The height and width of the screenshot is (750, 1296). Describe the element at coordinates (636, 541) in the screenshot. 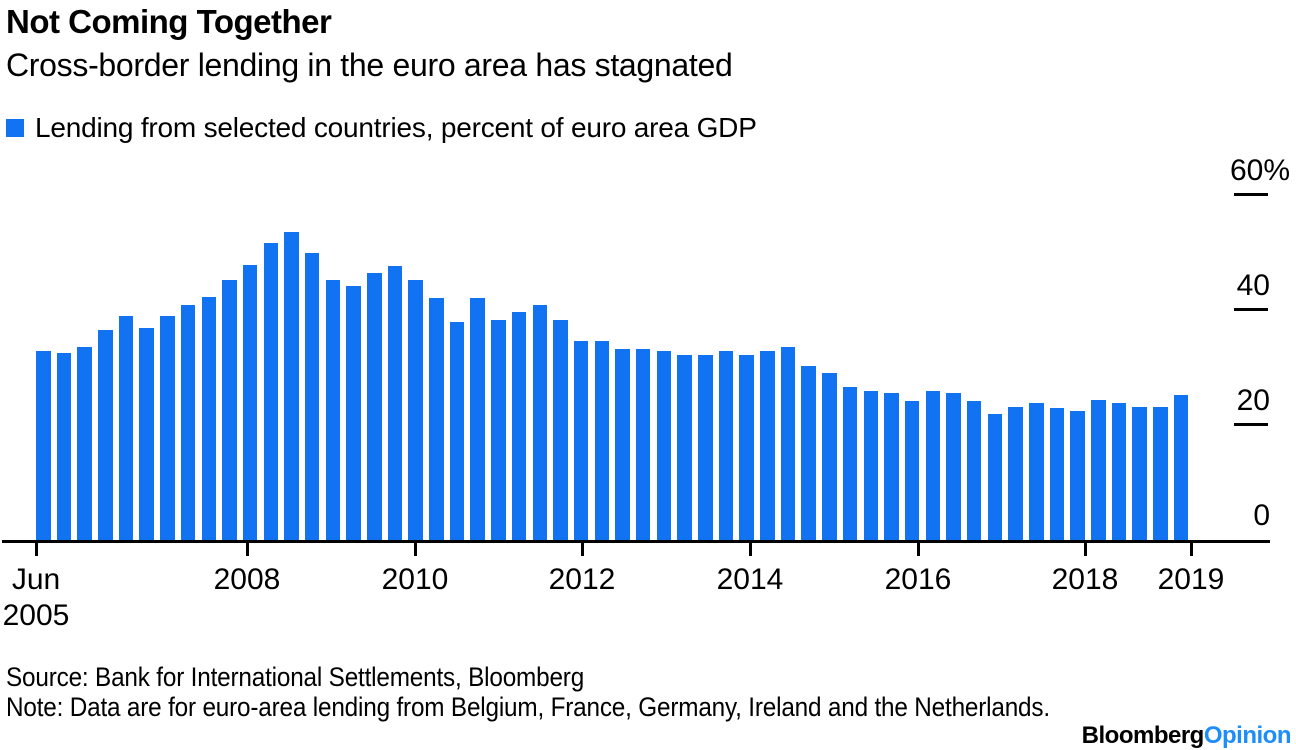

I see `x-axis-line` at that location.